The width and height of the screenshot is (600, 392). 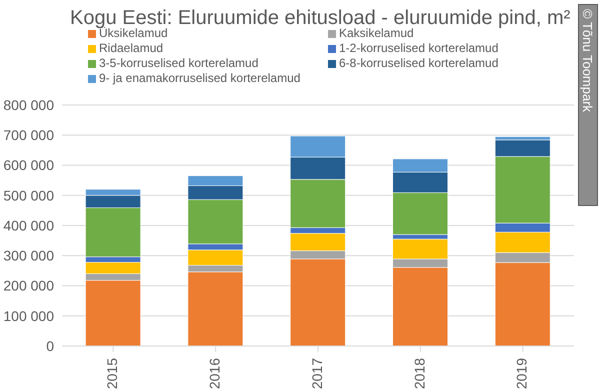 What do you see at coordinates (28, 286) in the screenshot?
I see `y-tick-label: 200 000` at bounding box center [28, 286].